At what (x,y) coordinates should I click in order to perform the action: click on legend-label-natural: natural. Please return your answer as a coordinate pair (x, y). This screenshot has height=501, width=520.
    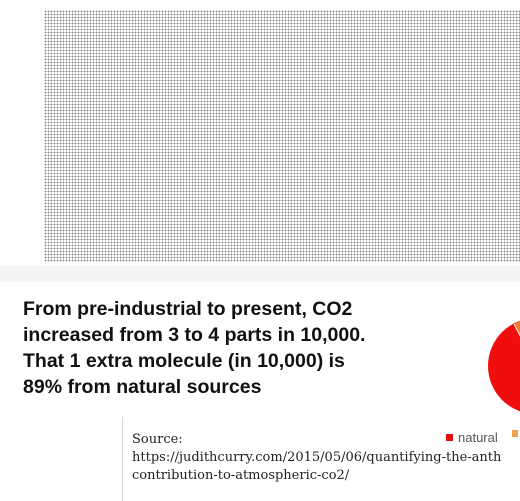
    Looking at the image, I should click on (478, 437).